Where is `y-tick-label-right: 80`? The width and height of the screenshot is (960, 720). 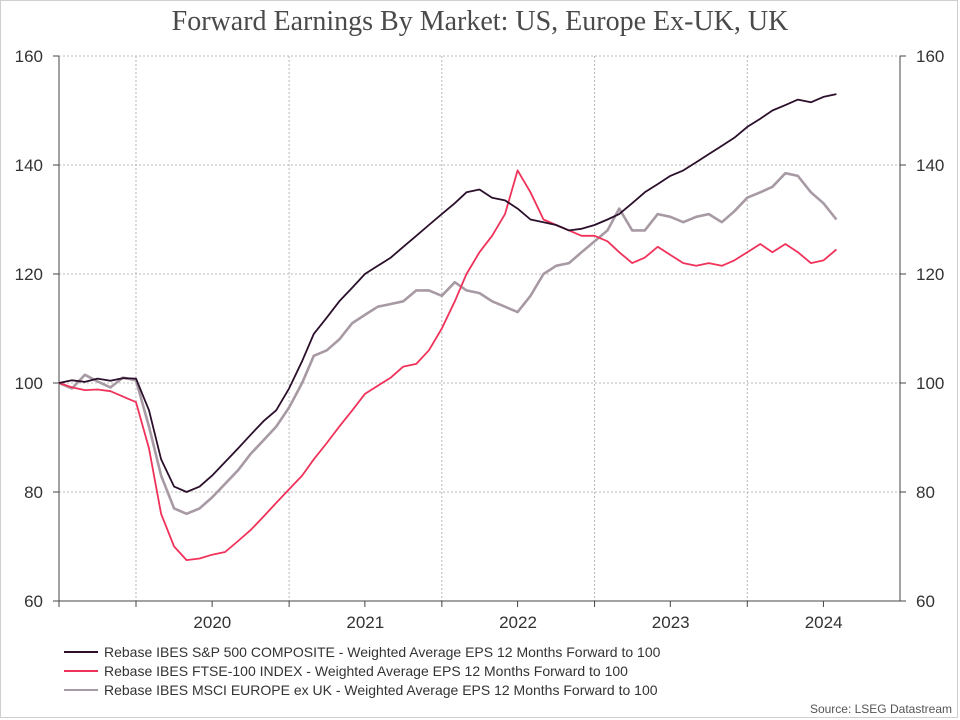
y-tick-label-right: 80 is located at coordinates (925, 492).